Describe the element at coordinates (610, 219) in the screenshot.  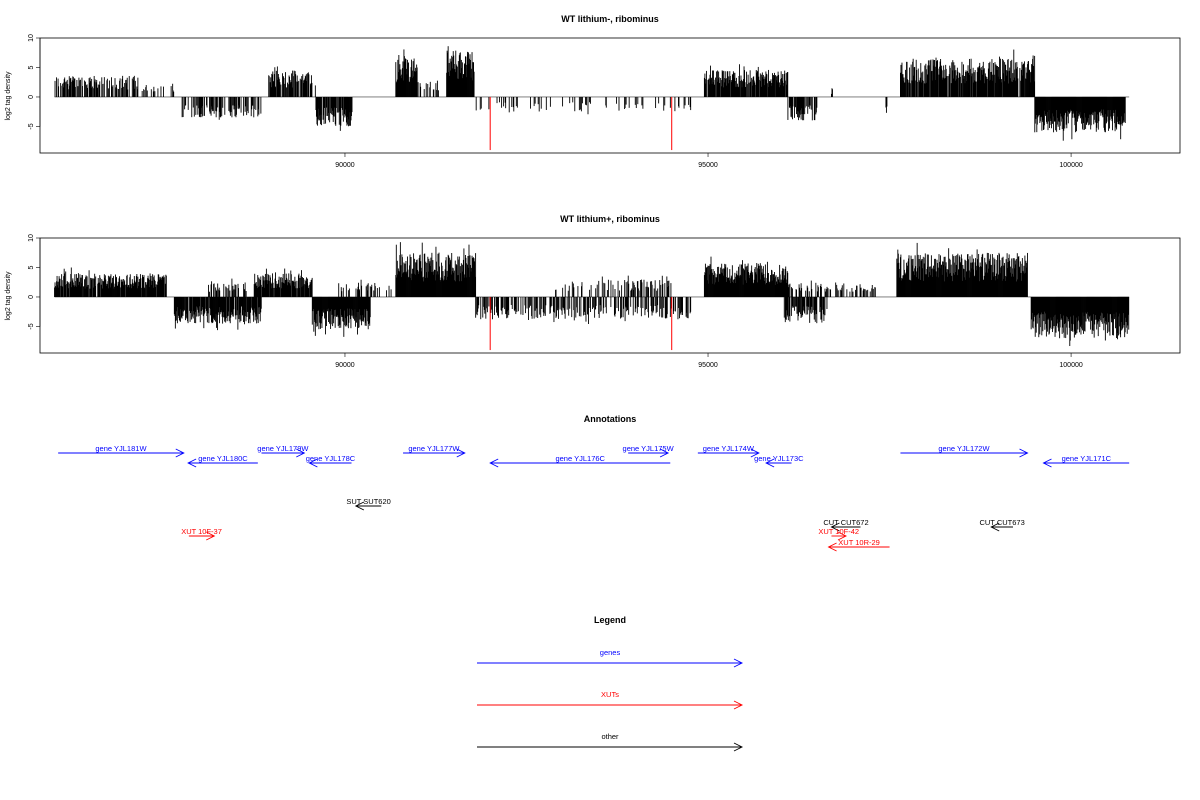
I see `track-title-lithium-plus: WT lithium+, ribominus` at that location.